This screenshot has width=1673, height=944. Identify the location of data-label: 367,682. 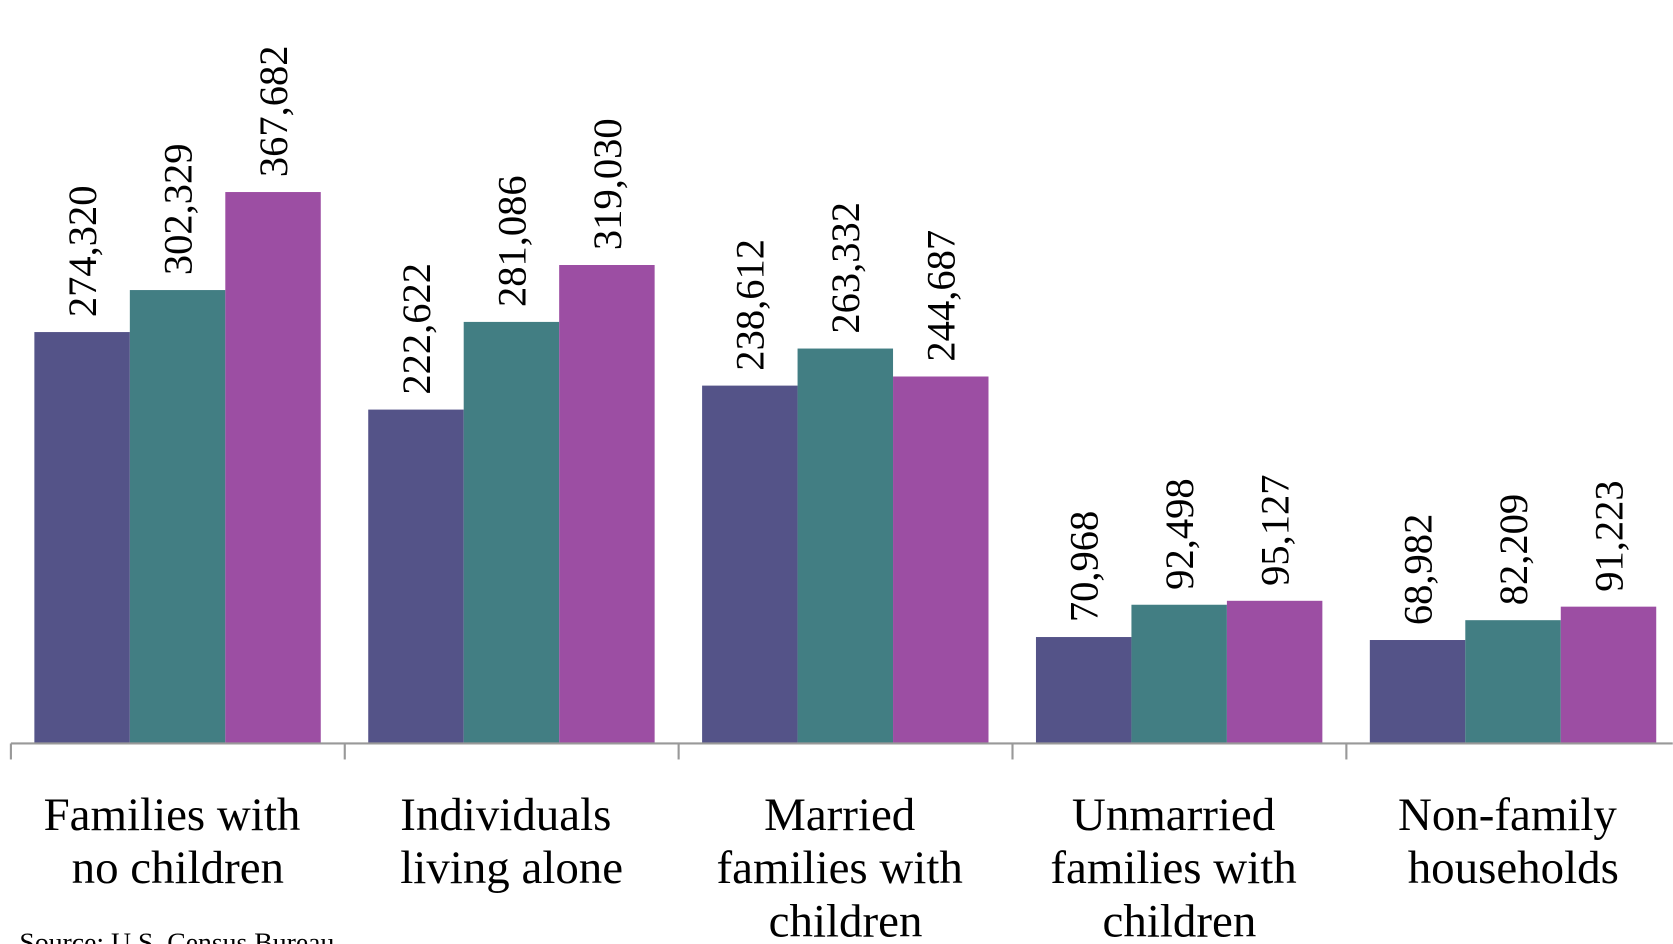
(273, 111).